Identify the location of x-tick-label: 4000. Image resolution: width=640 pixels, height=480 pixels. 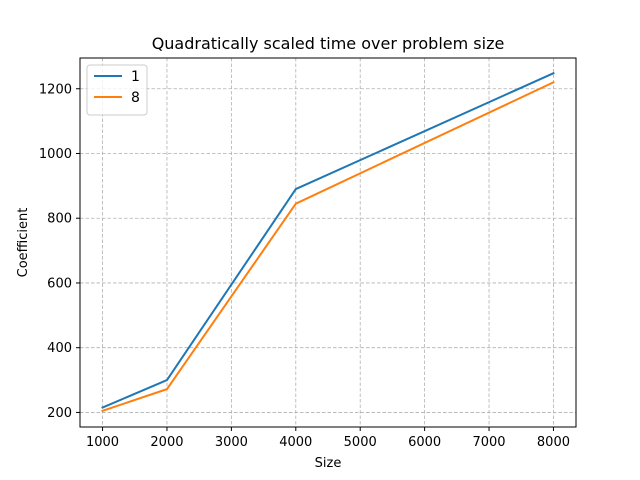
(295, 442).